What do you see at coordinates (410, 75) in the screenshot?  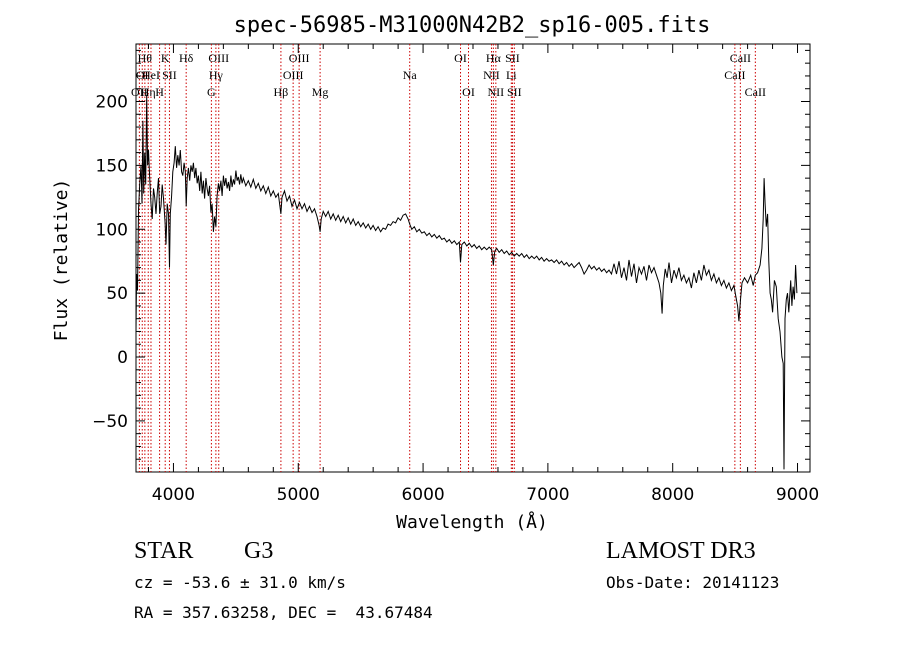 I see `line-label-16: Na` at bounding box center [410, 75].